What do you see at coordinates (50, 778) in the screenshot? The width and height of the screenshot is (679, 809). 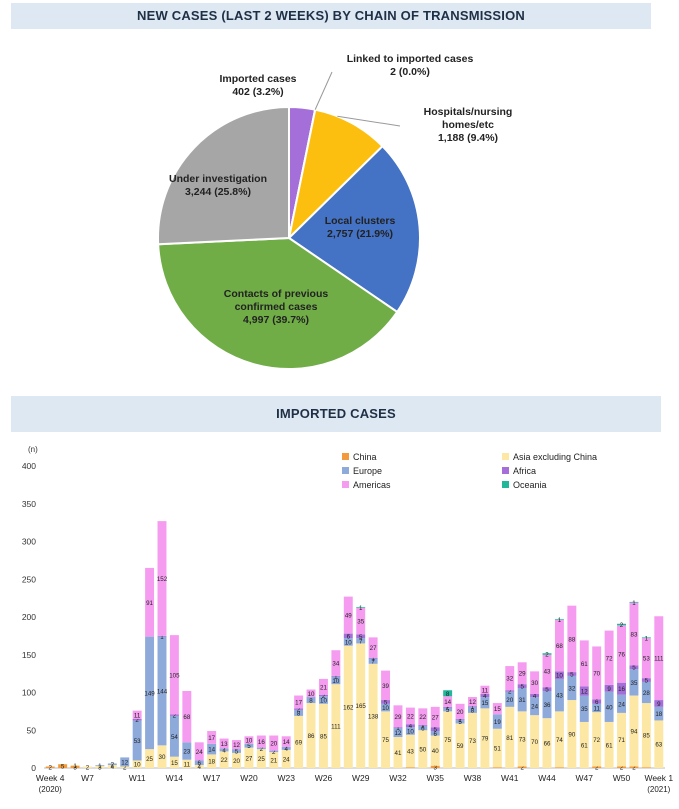 I see `x-tick-label: Week 4` at bounding box center [50, 778].